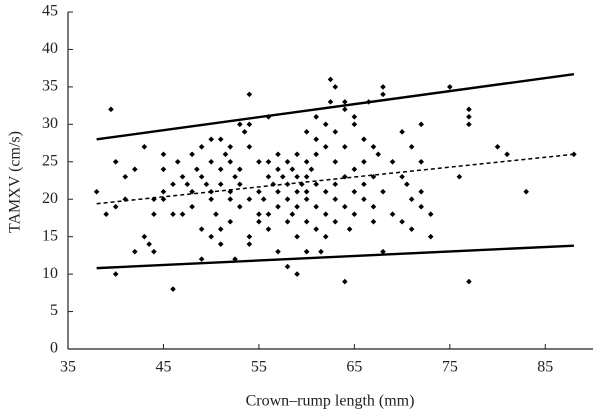  What do you see at coordinates (50, 48) in the screenshot?
I see `y-tick-label: 40` at bounding box center [50, 48].